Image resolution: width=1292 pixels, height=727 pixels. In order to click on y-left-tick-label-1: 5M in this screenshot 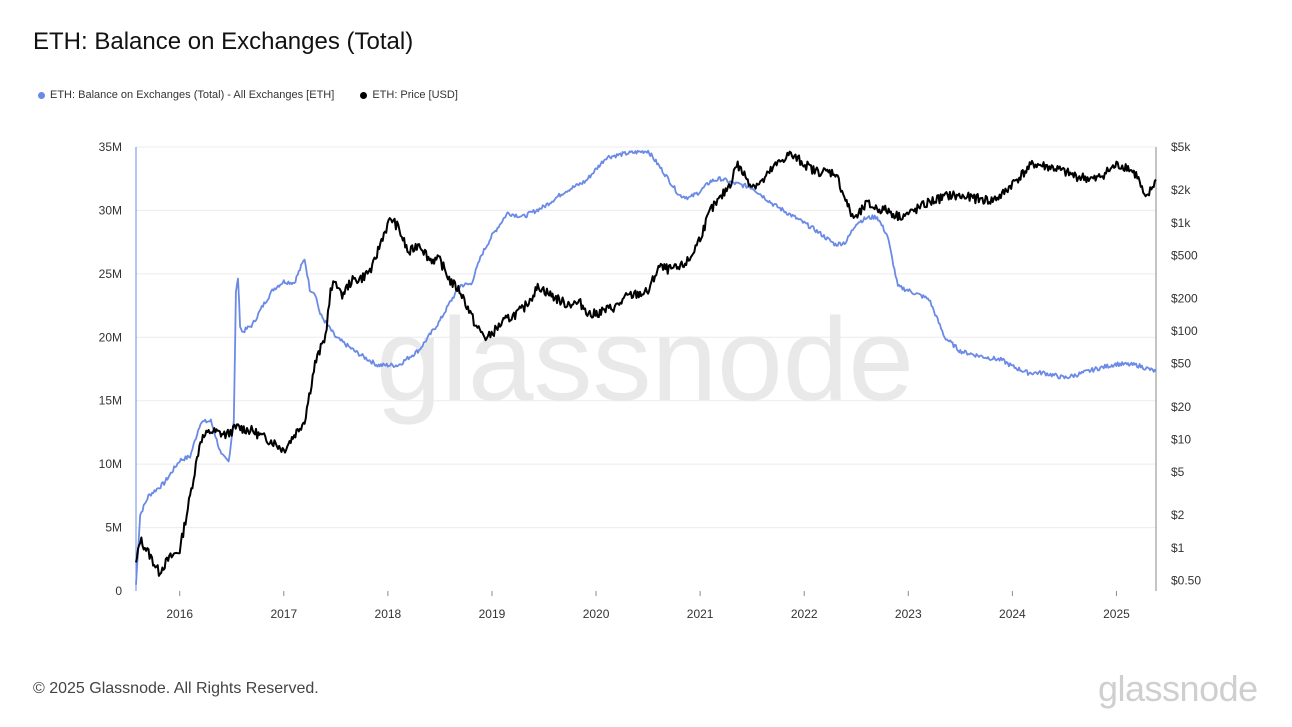, I will do `click(113, 528)`.